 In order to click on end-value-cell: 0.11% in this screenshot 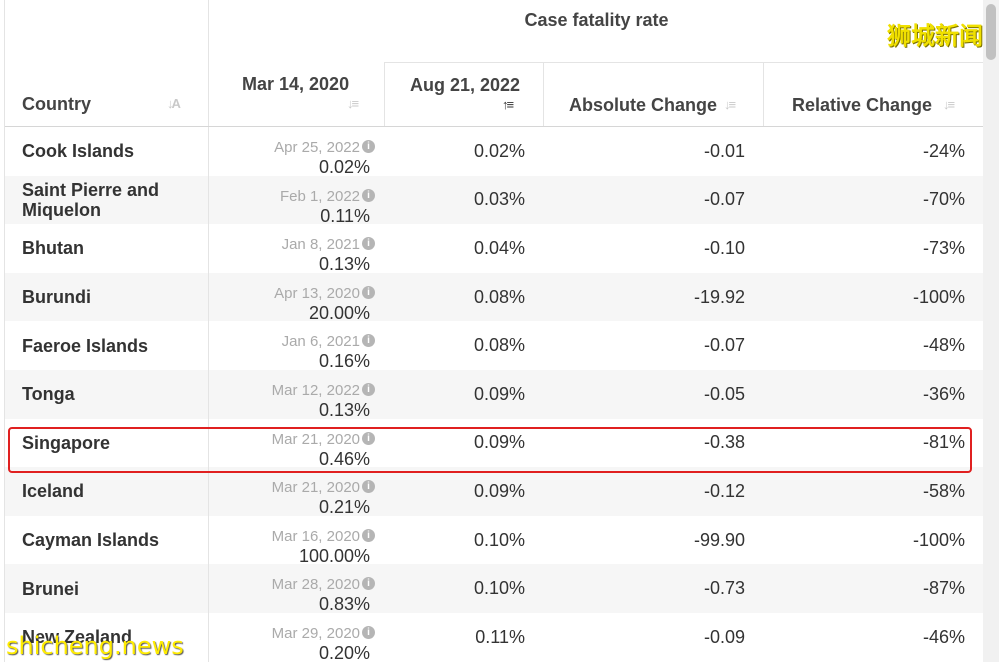, I will do `click(500, 636)`.